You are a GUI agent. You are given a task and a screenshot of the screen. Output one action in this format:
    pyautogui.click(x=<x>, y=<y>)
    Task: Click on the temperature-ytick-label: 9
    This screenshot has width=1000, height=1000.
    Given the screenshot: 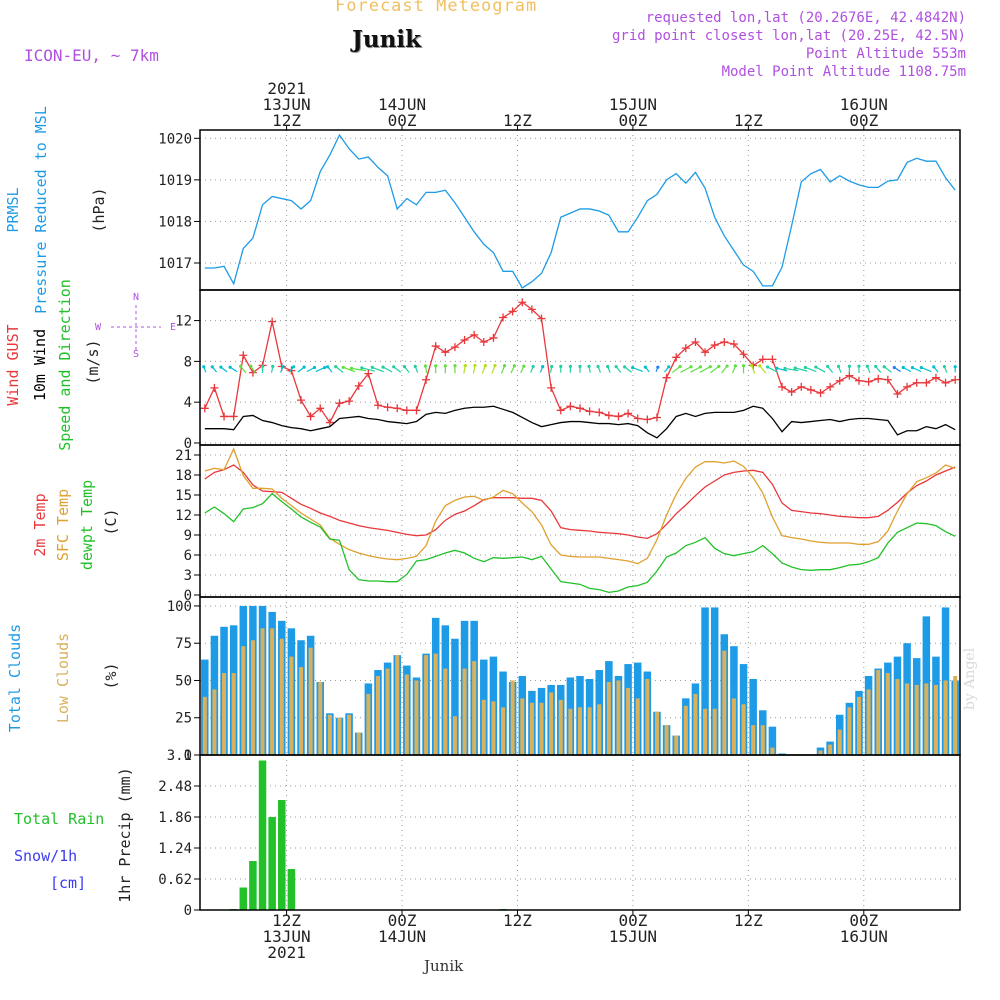 What is the action you would take?
    pyautogui.click(x=188, y=536)
    